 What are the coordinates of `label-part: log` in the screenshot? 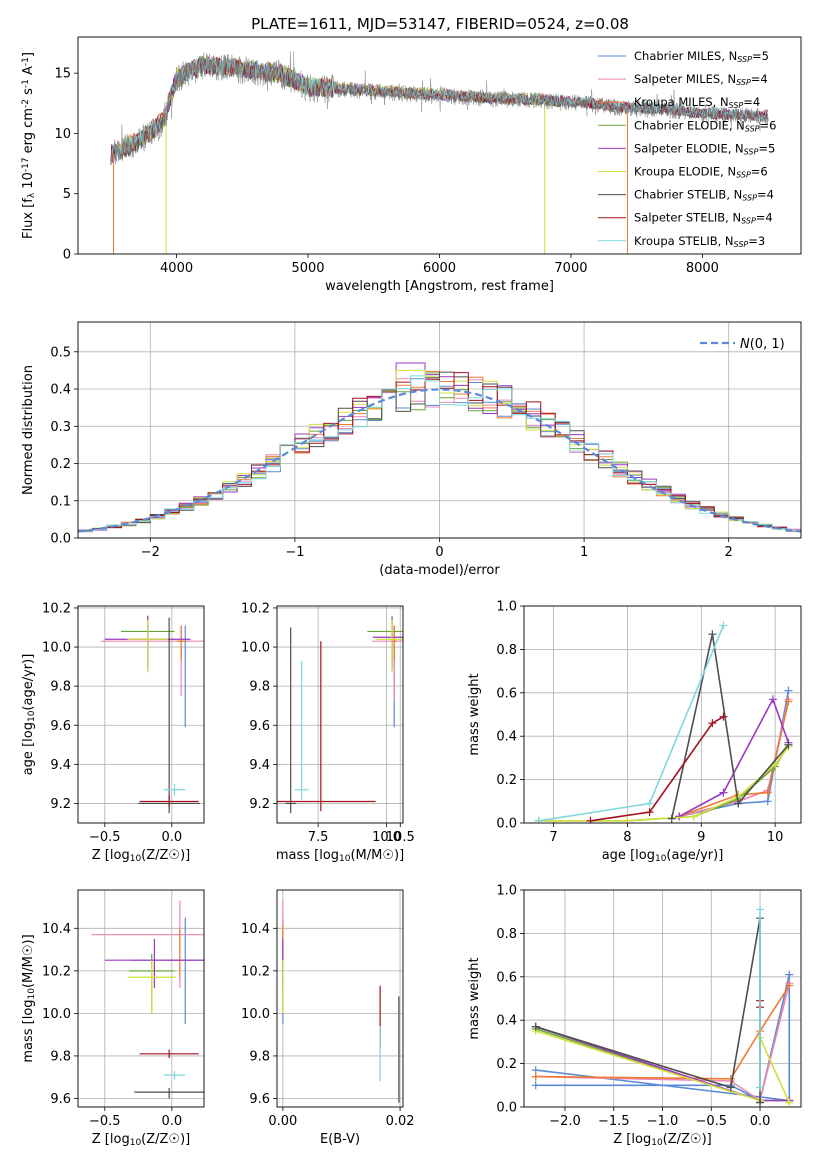 It's located at (120, 855).